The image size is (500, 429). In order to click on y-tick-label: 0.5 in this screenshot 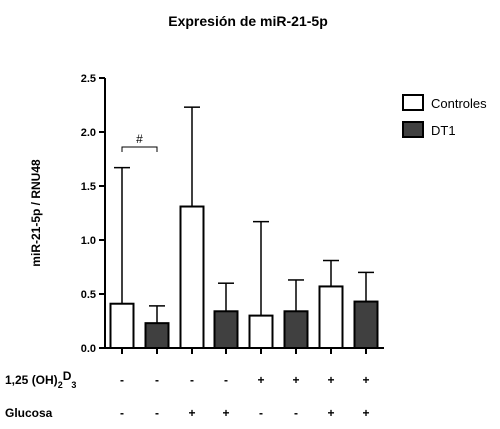, I will do `click(88, 295)`.